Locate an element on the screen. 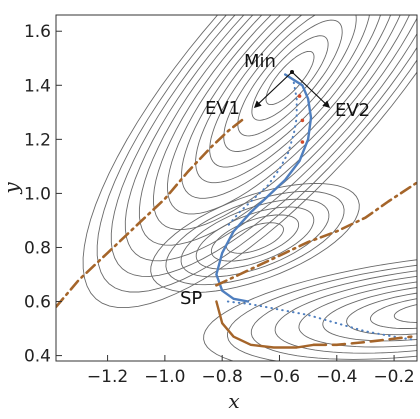  ev1-arrow is located at coordinates (273, 89).